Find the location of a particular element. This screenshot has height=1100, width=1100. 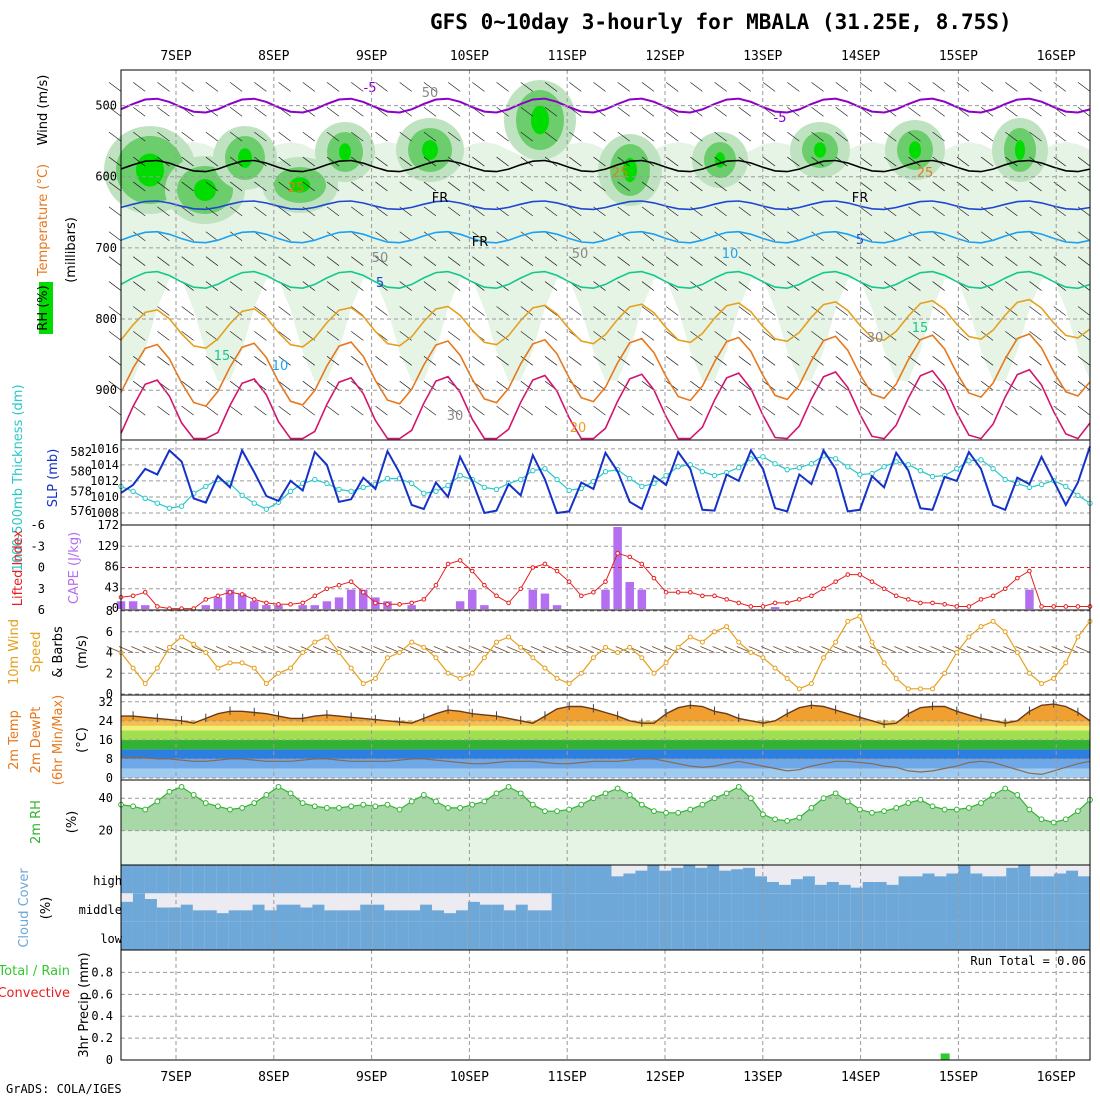

date-label-top: 14SEP is located at coordinates (860, 56).